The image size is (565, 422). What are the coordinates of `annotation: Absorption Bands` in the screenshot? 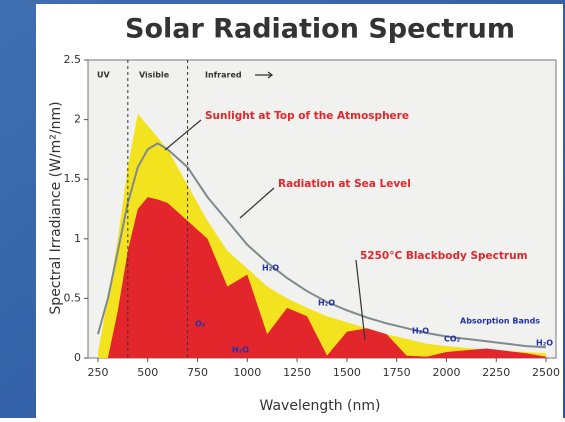 It's located at (500, 321).